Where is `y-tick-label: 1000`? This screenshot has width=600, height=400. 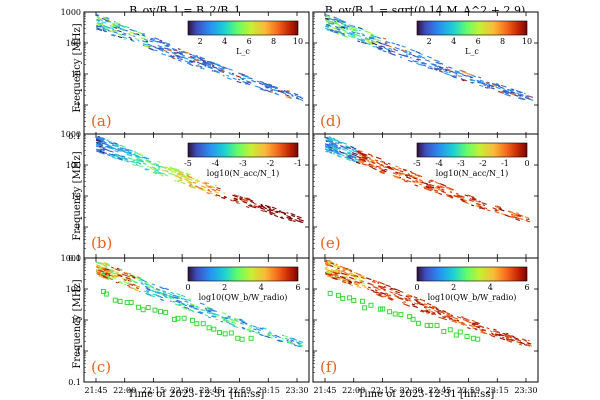 y-tick-label: 1000 is located at coordinates (71, 258).